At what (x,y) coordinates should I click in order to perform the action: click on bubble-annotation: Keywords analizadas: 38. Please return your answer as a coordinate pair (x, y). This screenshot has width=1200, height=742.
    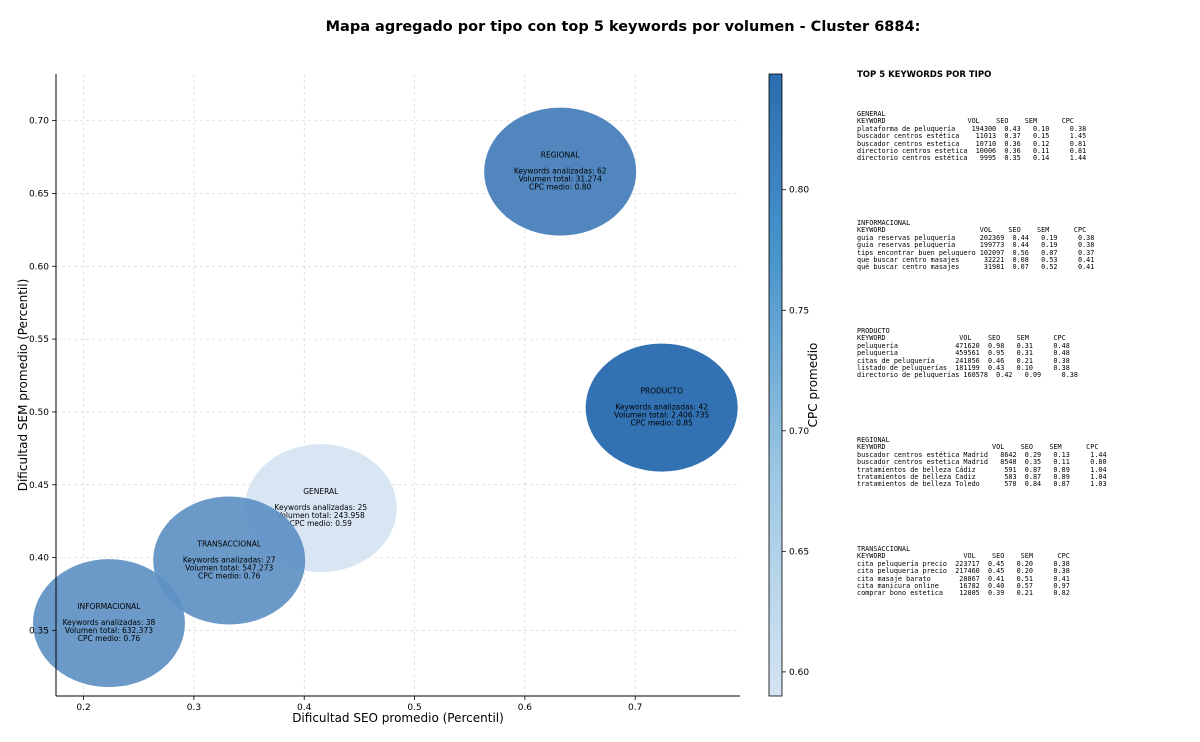
    Looking at the image, I should click on (109, 622).